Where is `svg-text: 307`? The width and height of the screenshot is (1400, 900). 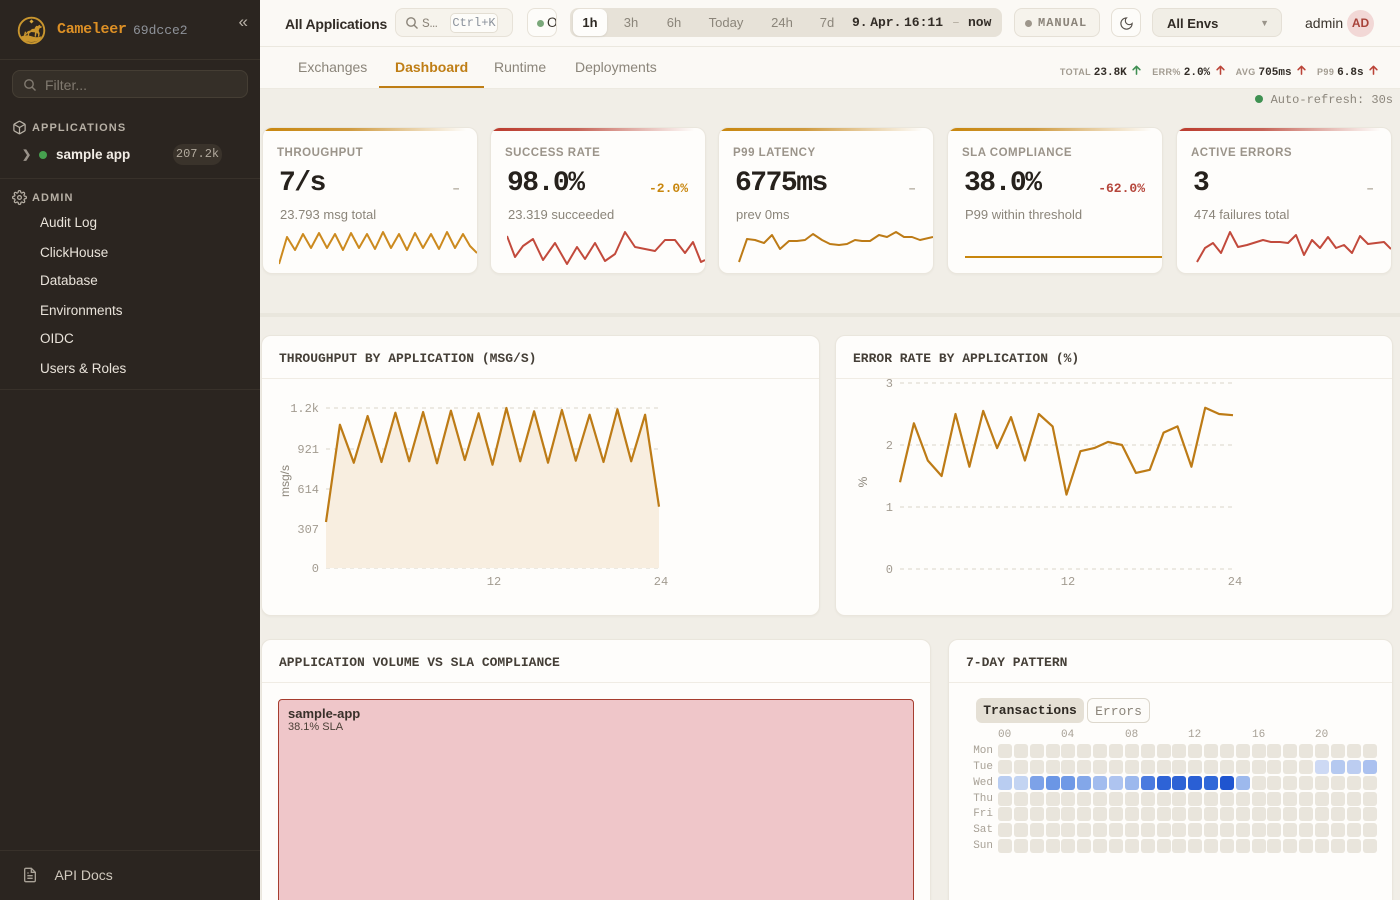
svg-text: 307 is located at coordinates (308, 530).